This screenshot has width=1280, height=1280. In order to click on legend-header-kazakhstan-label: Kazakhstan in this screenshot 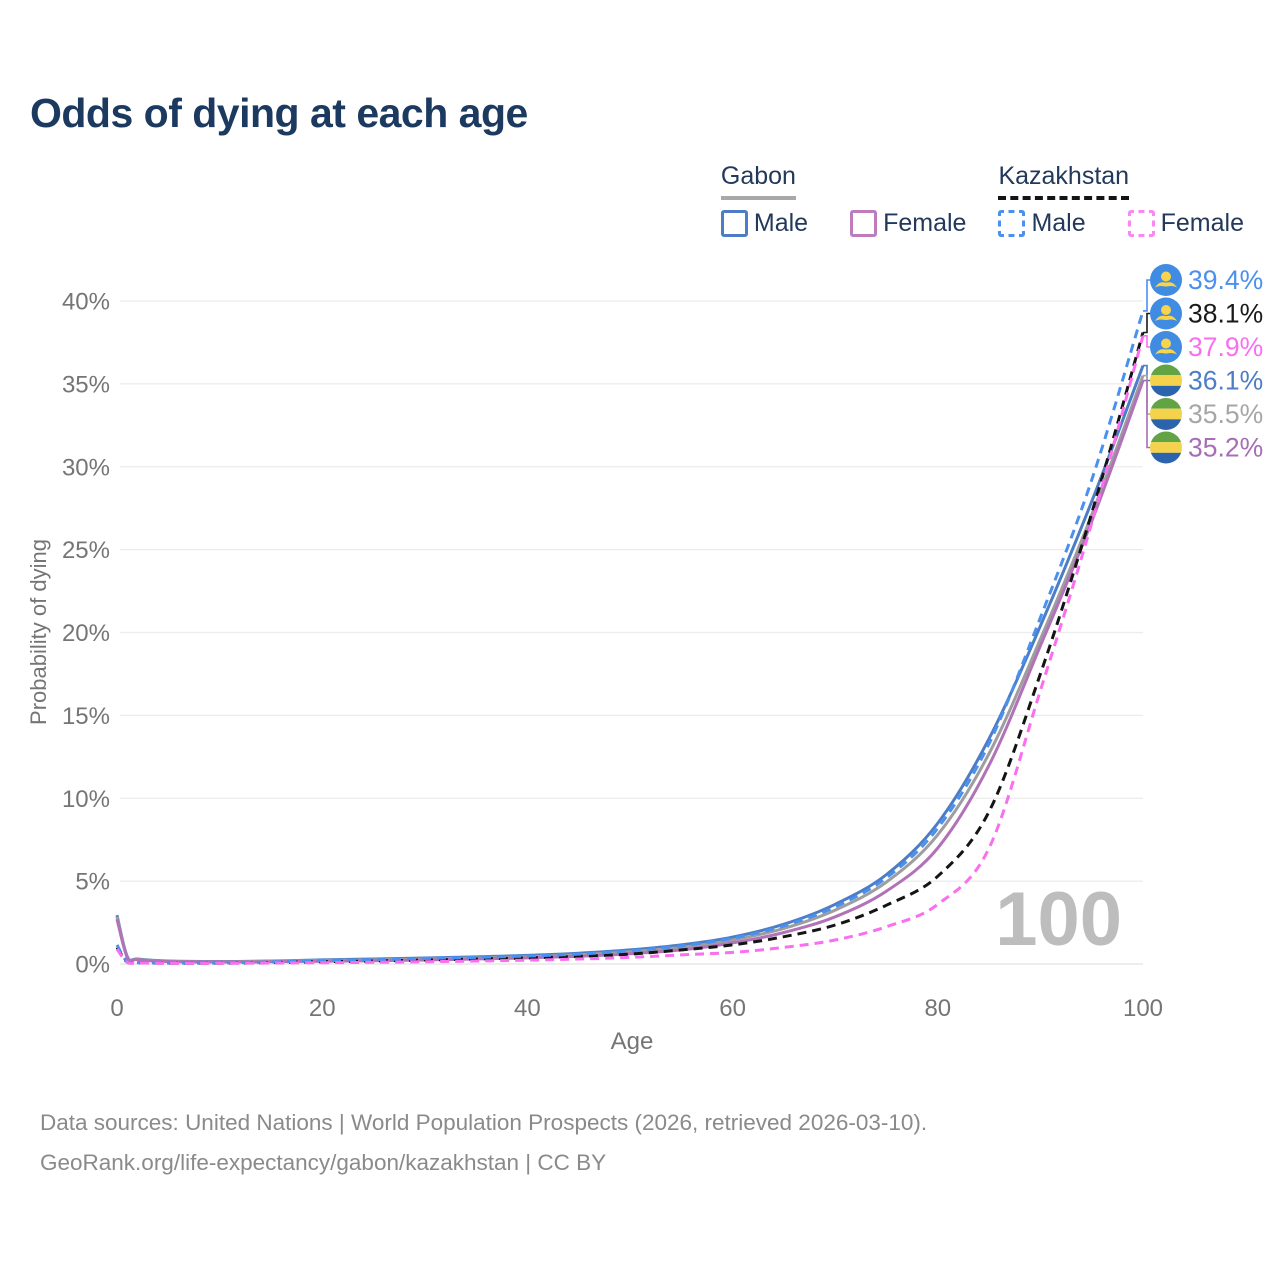, I will do `click(1064, 181)`.